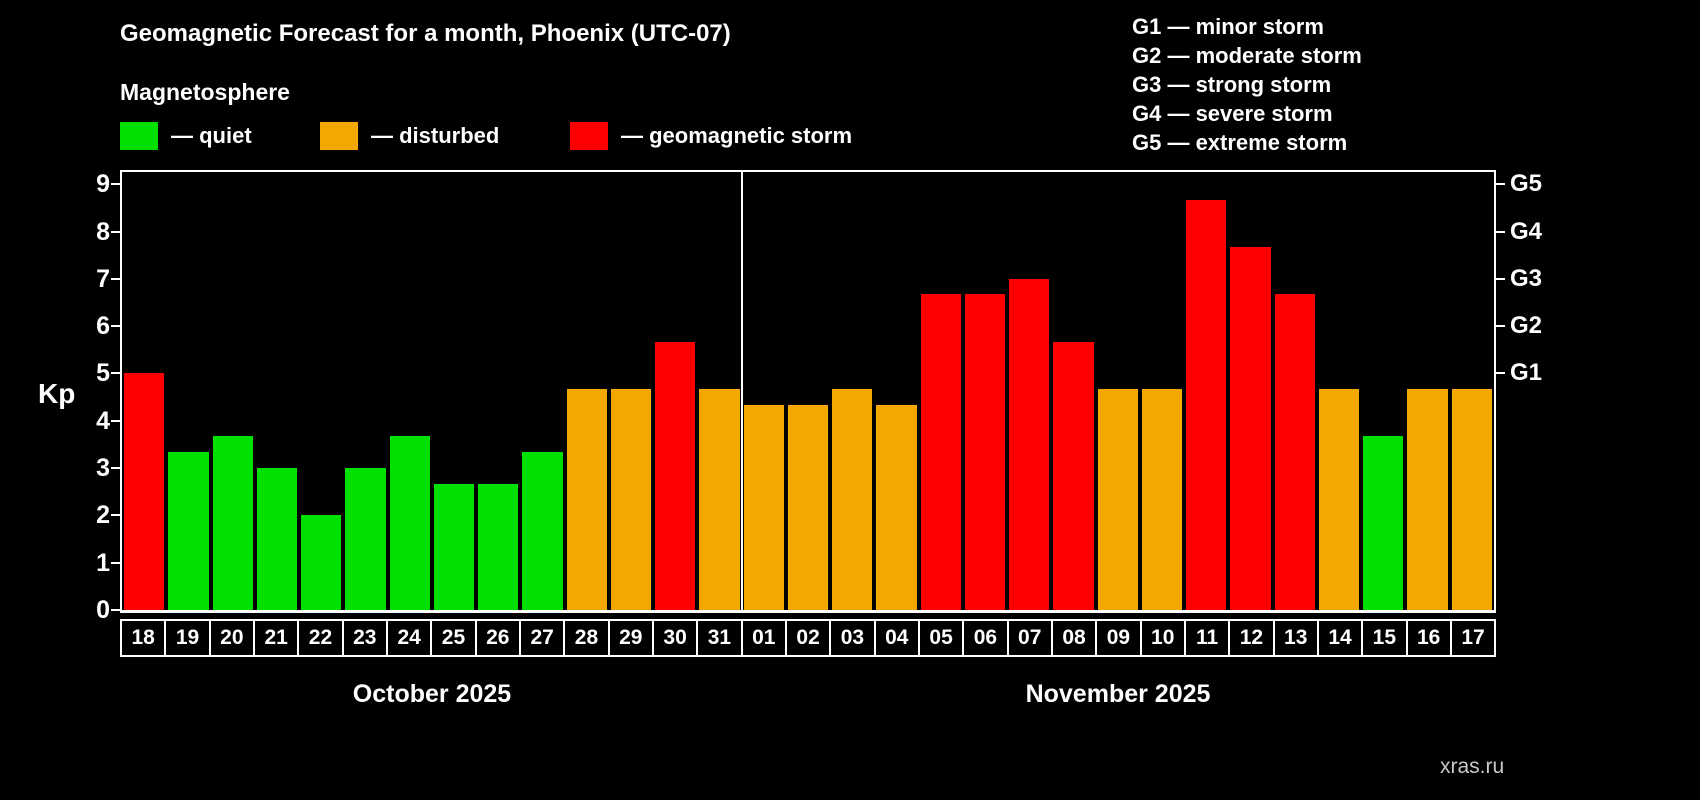 Image resolution: width=1700 pixels, height=800 pixels. Describe the element at coordinates (1028, 638) in the screenshot. I see `date-label-07: 07` at that location.